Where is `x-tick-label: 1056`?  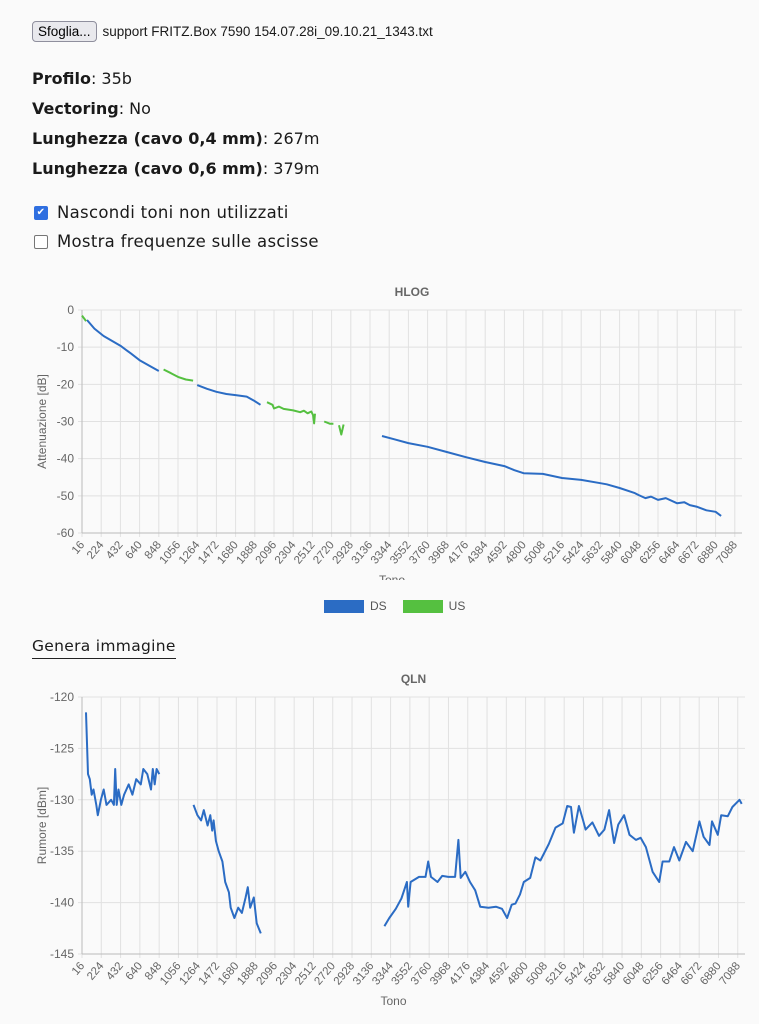
x-tick-label: 1056 is located at coordinates (171, 552).